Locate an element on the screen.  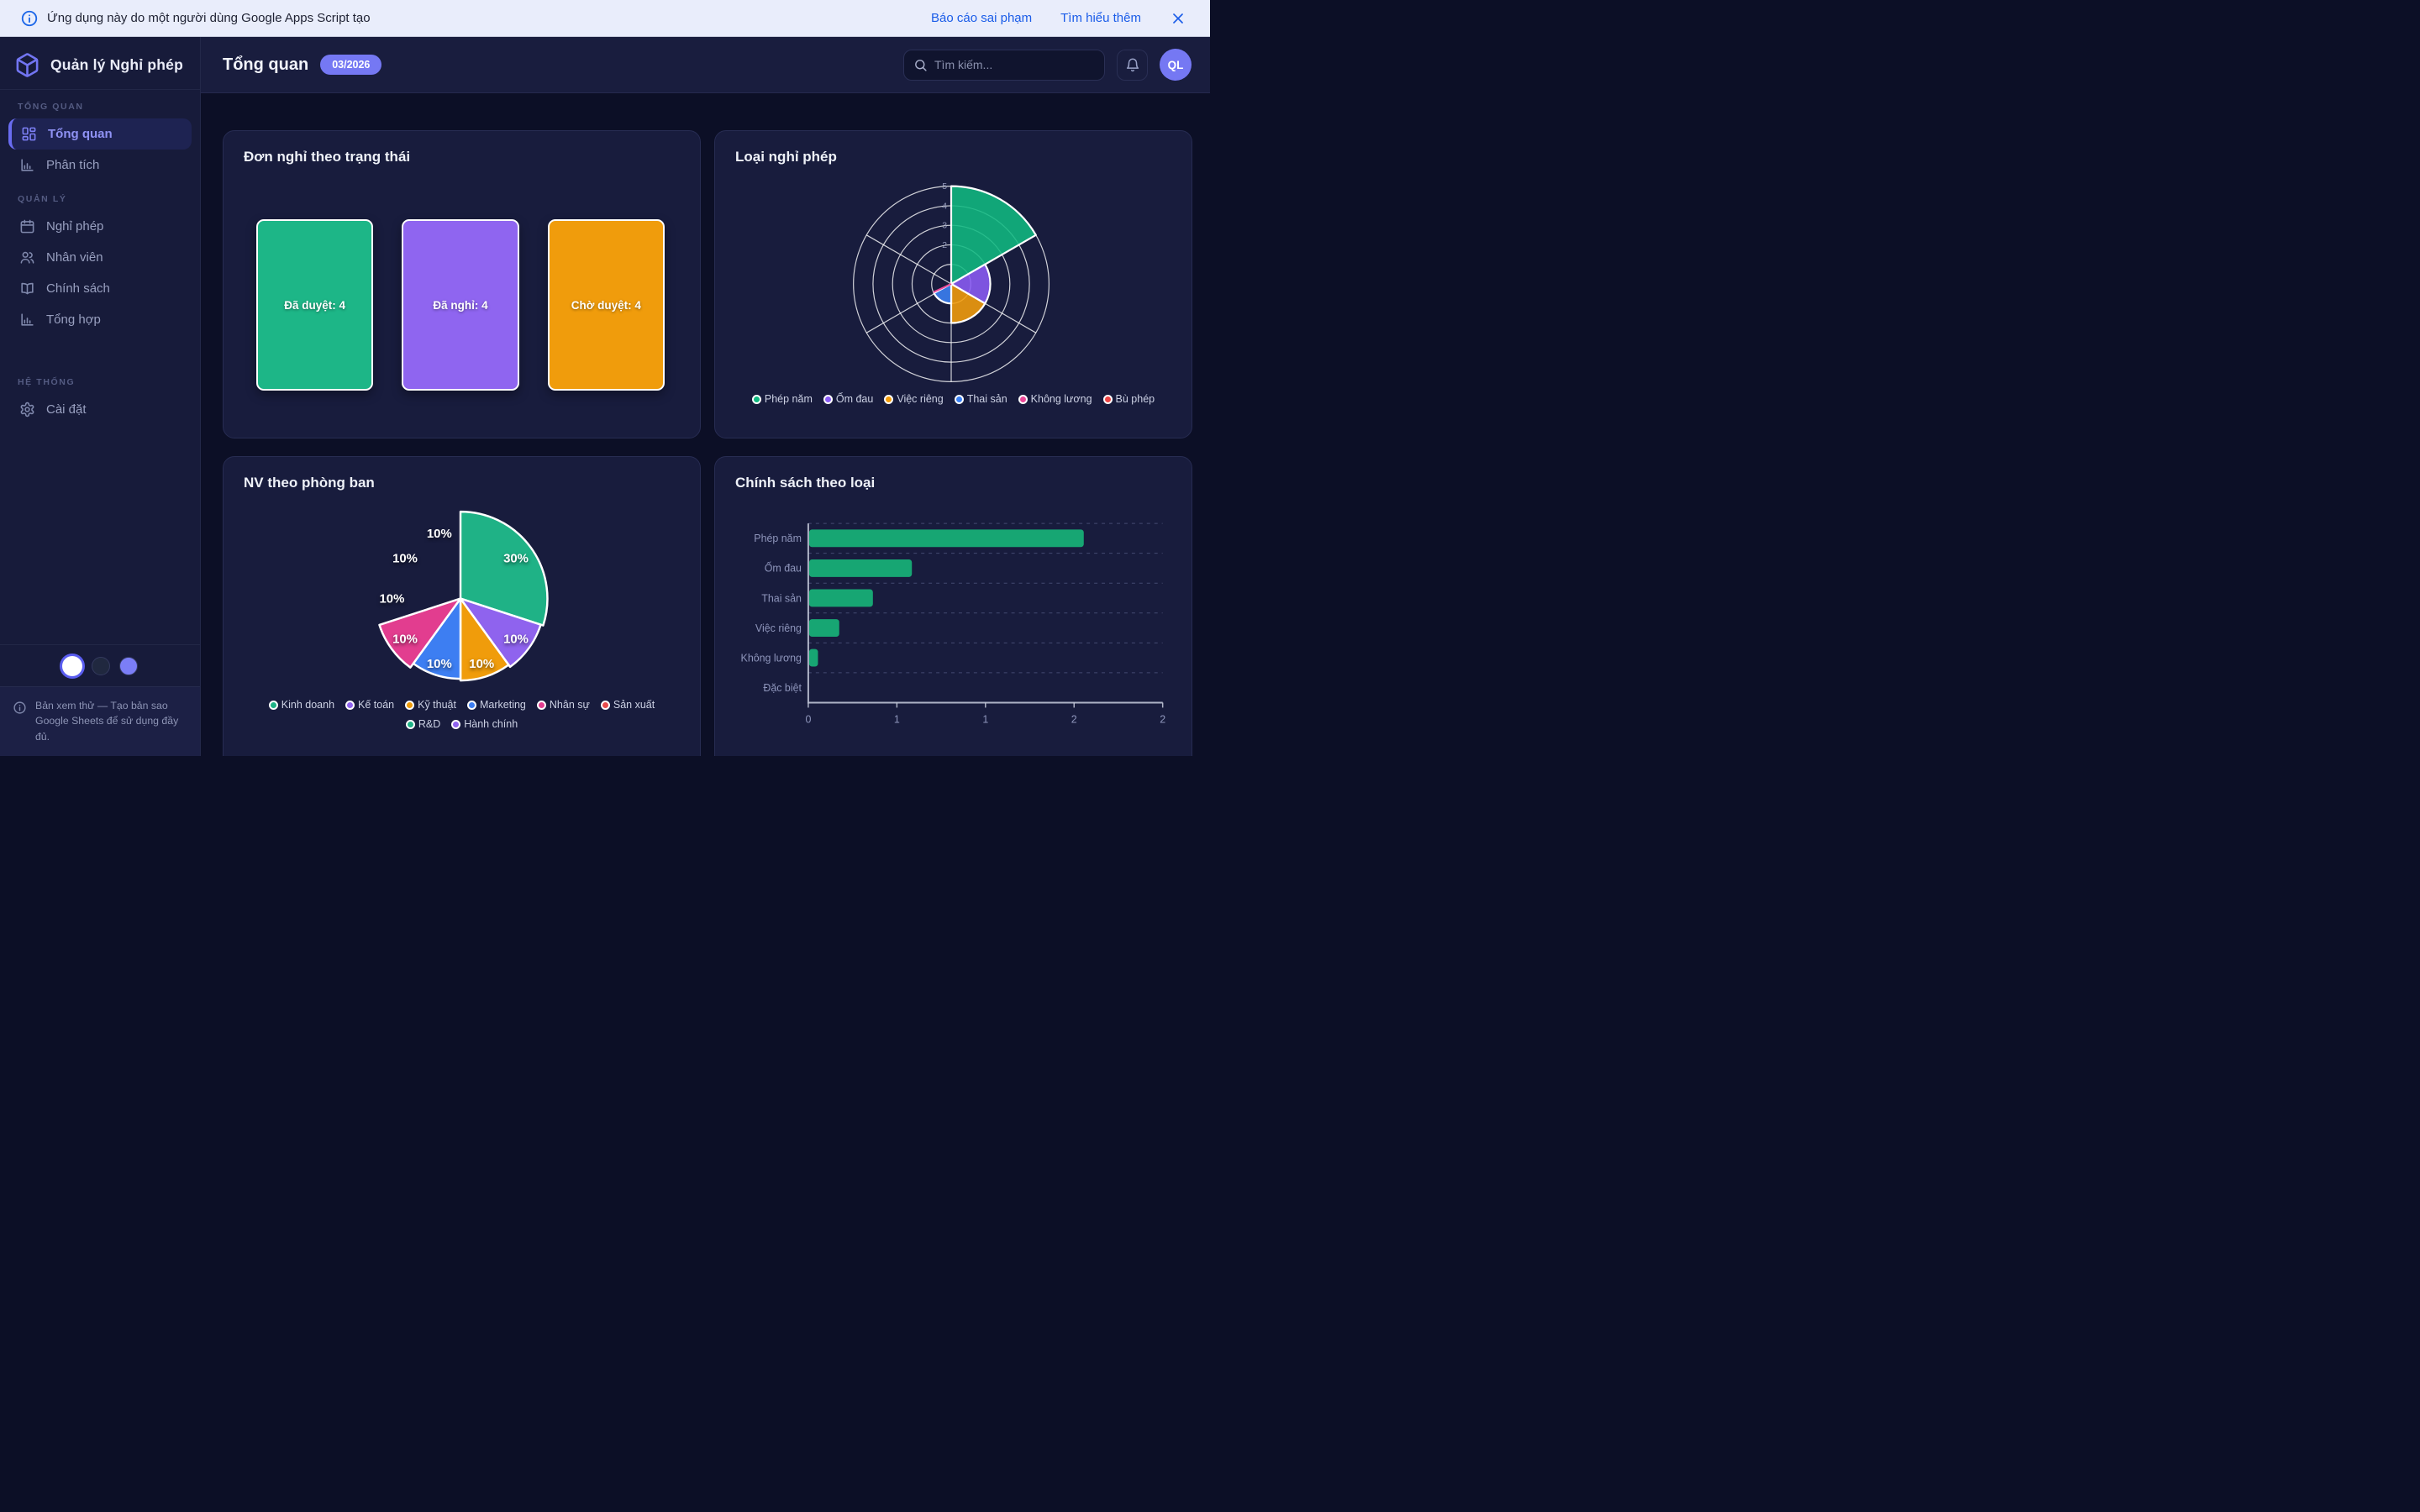
svg-text: 0 is located at coordinates (808, 719).